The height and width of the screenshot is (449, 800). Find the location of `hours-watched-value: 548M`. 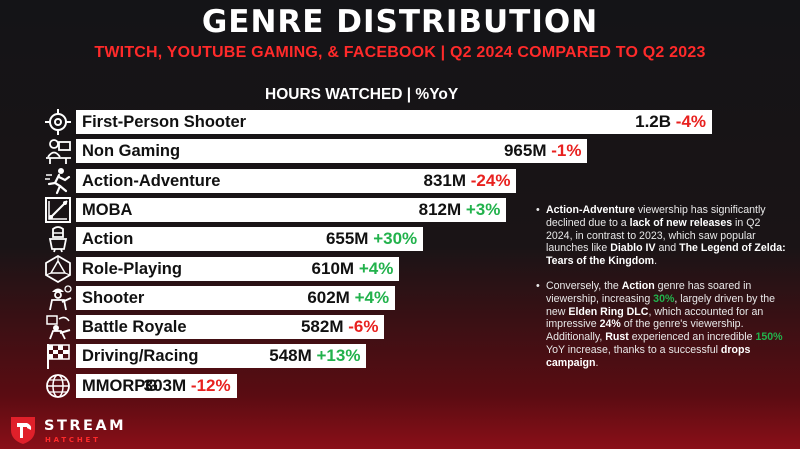

hours-watched-value: 548M is located at coordinates (290, 356).